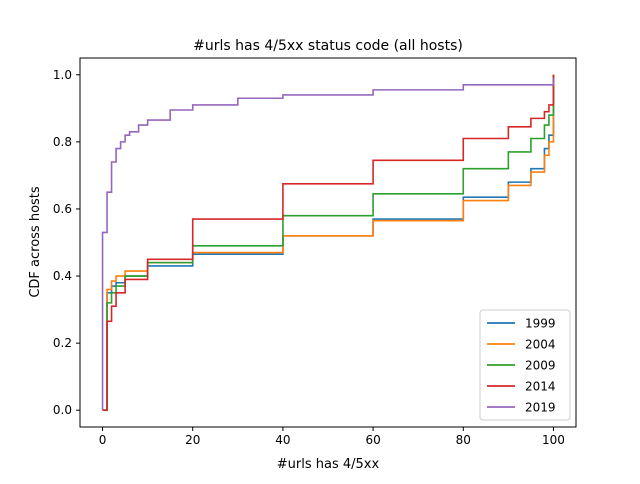 The height and width of the screenshot is (484, 640). I want to click on legend: 1999 2004 2009 2014 2019, so click(525, 365).